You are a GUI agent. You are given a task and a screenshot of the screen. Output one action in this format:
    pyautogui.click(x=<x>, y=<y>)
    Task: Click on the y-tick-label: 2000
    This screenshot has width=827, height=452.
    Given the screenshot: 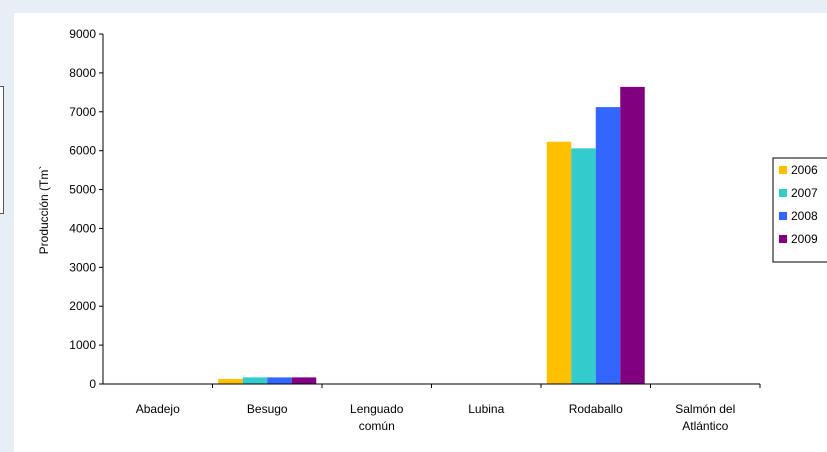 What is the action you would take?
    pyautogui.click(x=82, y=306)
    